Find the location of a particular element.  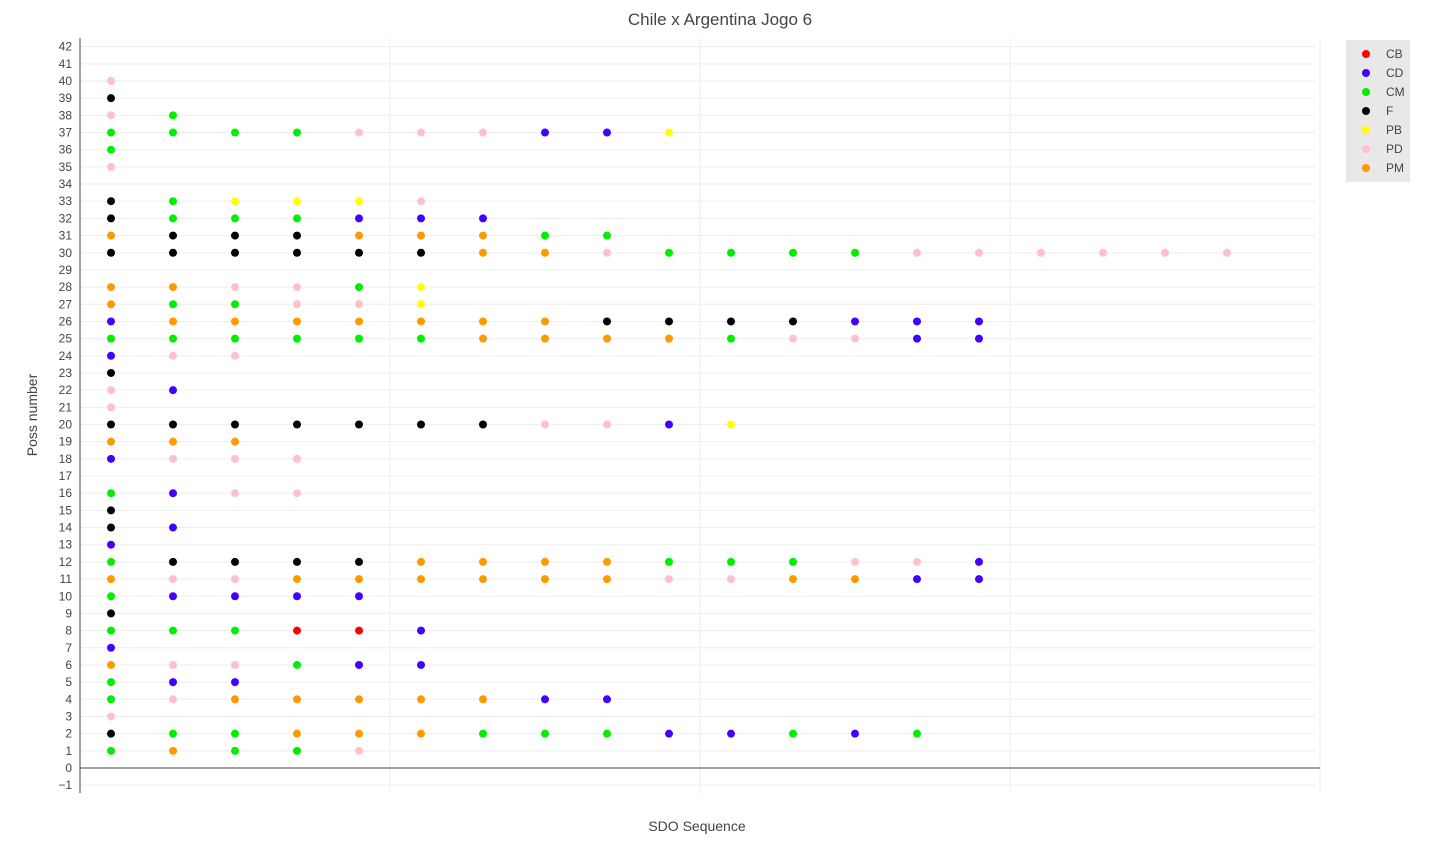

y-tick-label: 9 is located at coordinates (68, 613).